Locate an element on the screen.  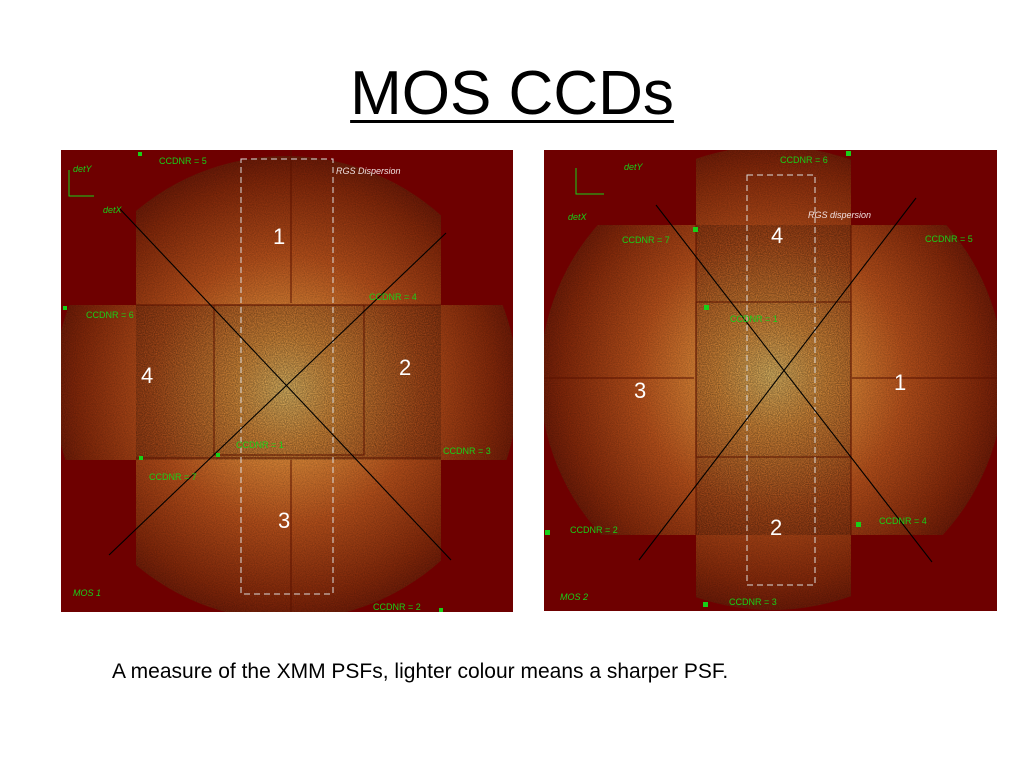
mos2-ccd-number: 1 is located at coordinates (900, 382).